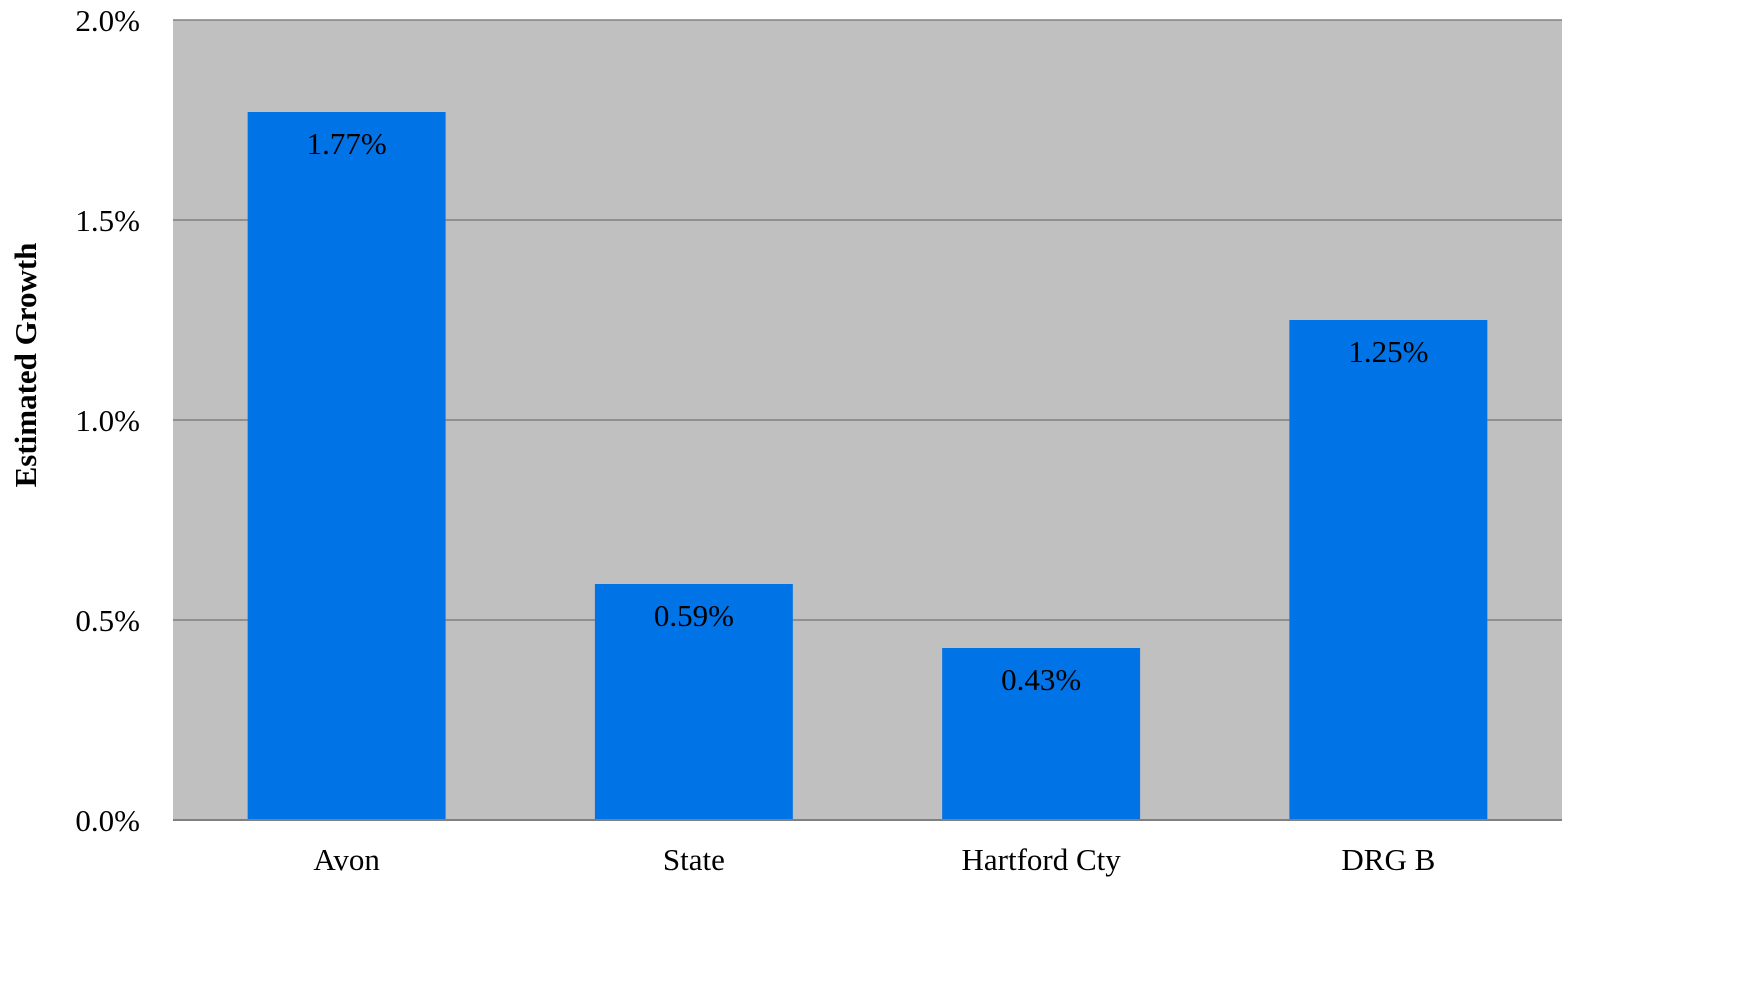 This screenshot has width=1764, height=985. Describe the element at coordinates (694, 859) in the screenshot. I see `x-tick-label: State` at that location.